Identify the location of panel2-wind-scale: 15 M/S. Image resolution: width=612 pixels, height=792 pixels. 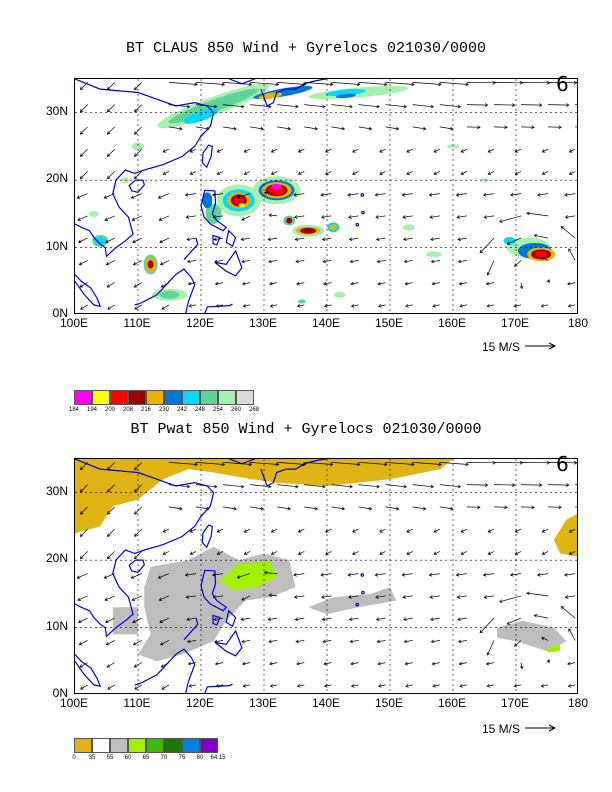
(520, 729).